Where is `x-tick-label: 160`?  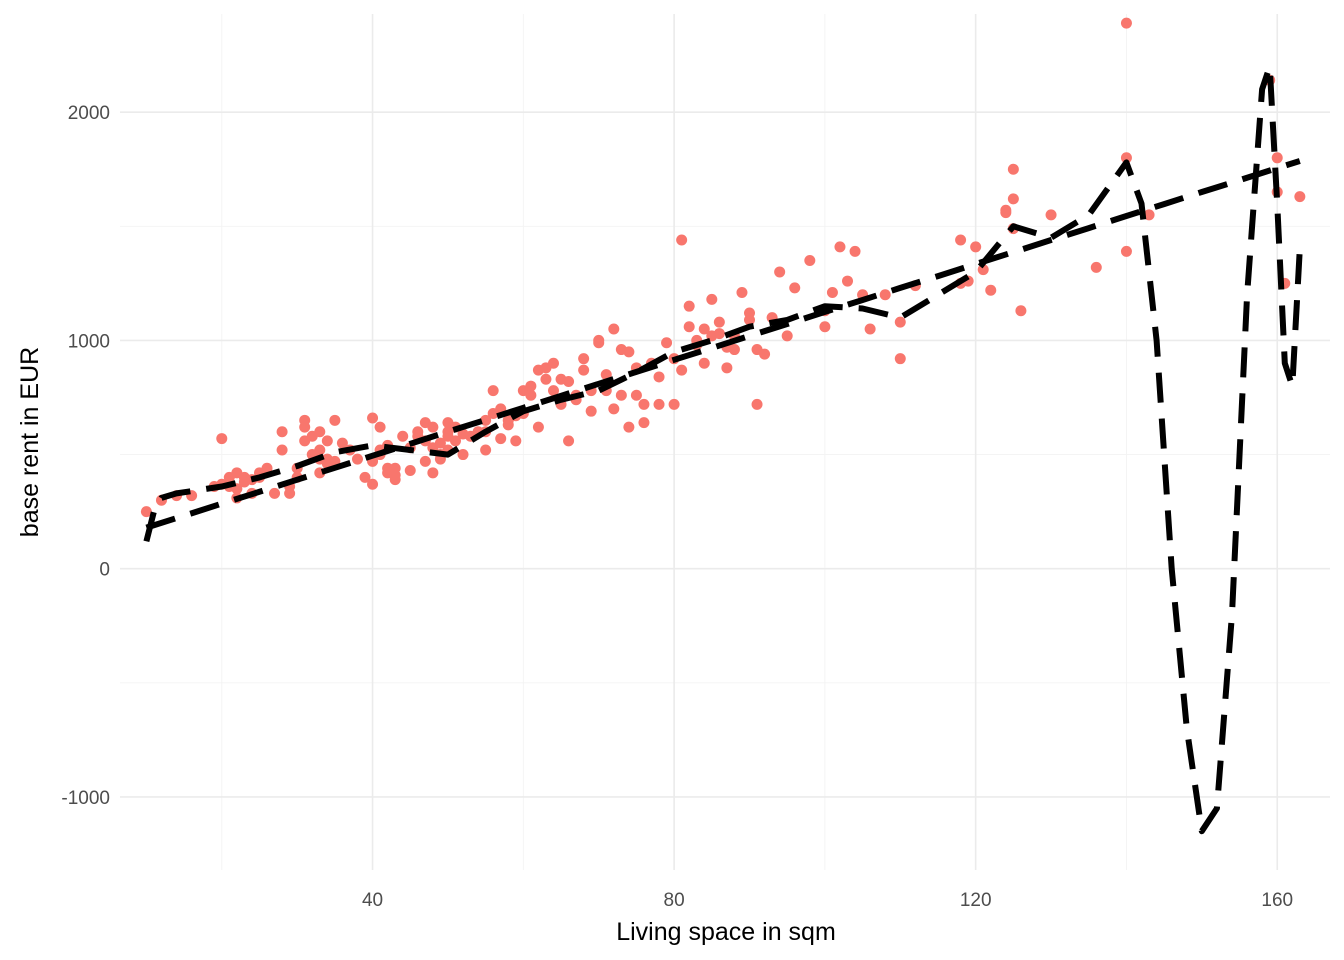 x-tick-label: 160 is located at coordinates (1277, 900).